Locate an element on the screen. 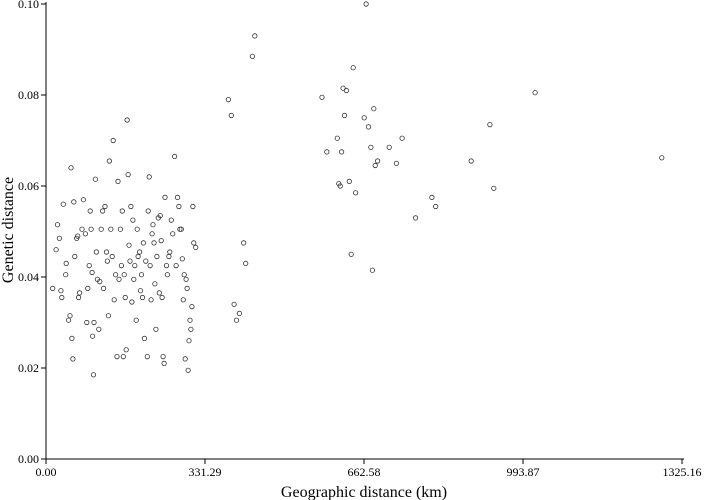 The height and width of the screenshot is (500, 708). y-tick-label: 0.06 is located at coordinates (28, 186).